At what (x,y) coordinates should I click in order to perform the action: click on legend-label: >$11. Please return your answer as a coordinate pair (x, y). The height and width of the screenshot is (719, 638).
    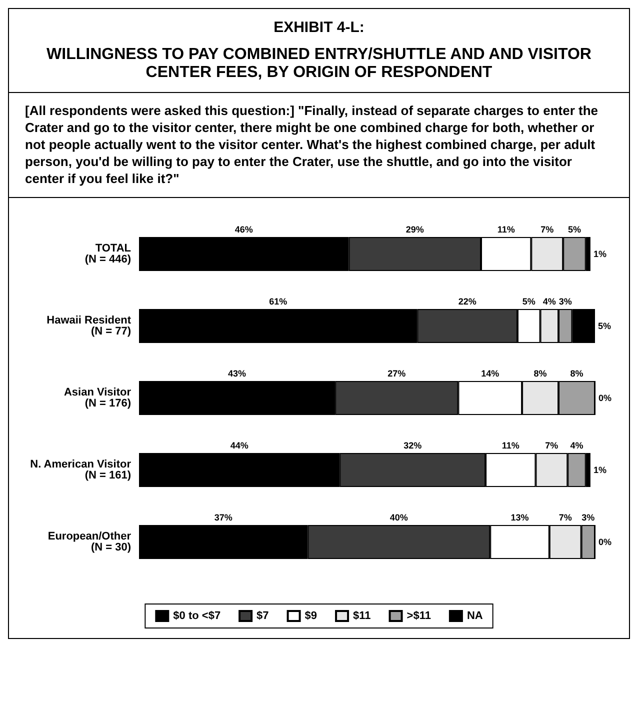
    Looking at the image, I should click on (418, 616).